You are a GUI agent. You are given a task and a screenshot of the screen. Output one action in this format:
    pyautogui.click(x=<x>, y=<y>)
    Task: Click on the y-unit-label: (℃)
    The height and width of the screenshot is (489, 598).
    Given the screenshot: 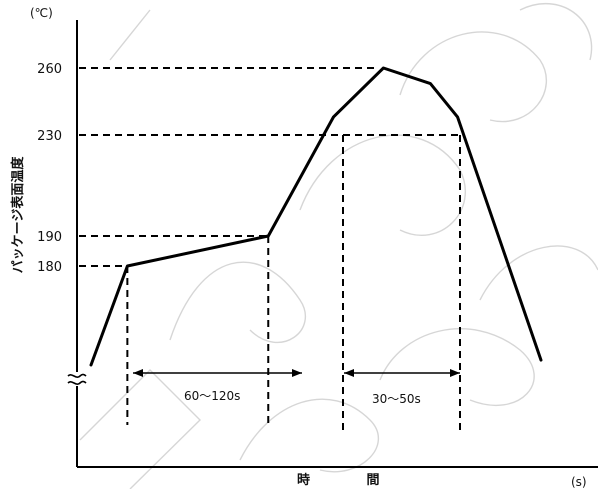 What is the action you would take?
    pyautogui.click(x=41, y=13)
    